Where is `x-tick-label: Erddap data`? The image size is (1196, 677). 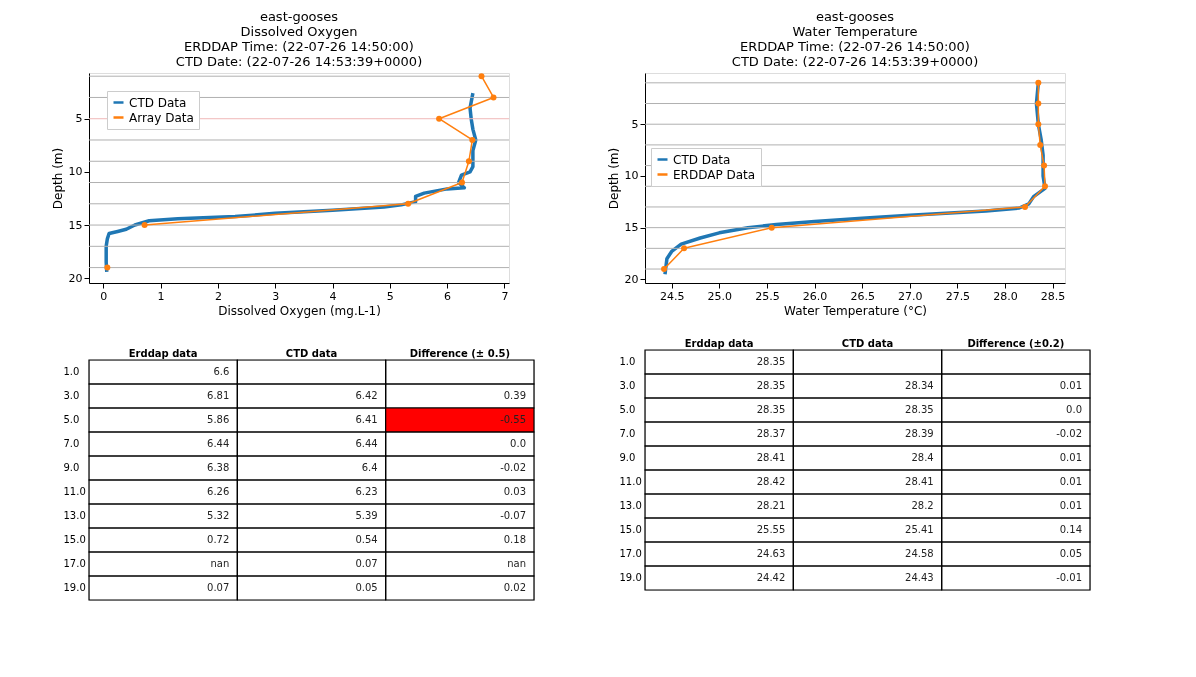
x-tick-label: Erddap data is located at coordinates (719, 343).